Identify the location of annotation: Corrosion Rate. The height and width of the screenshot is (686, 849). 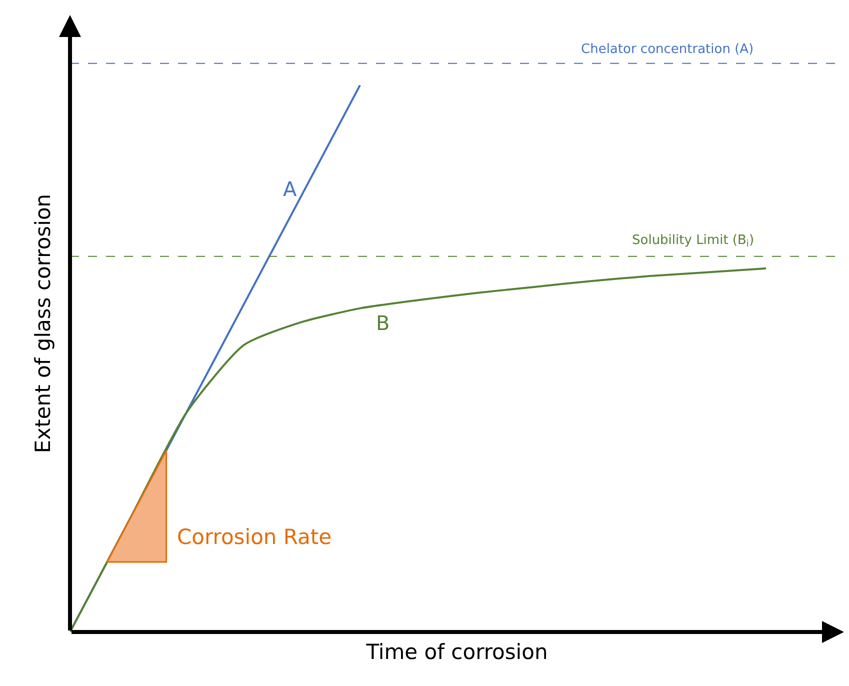
(254, 537).